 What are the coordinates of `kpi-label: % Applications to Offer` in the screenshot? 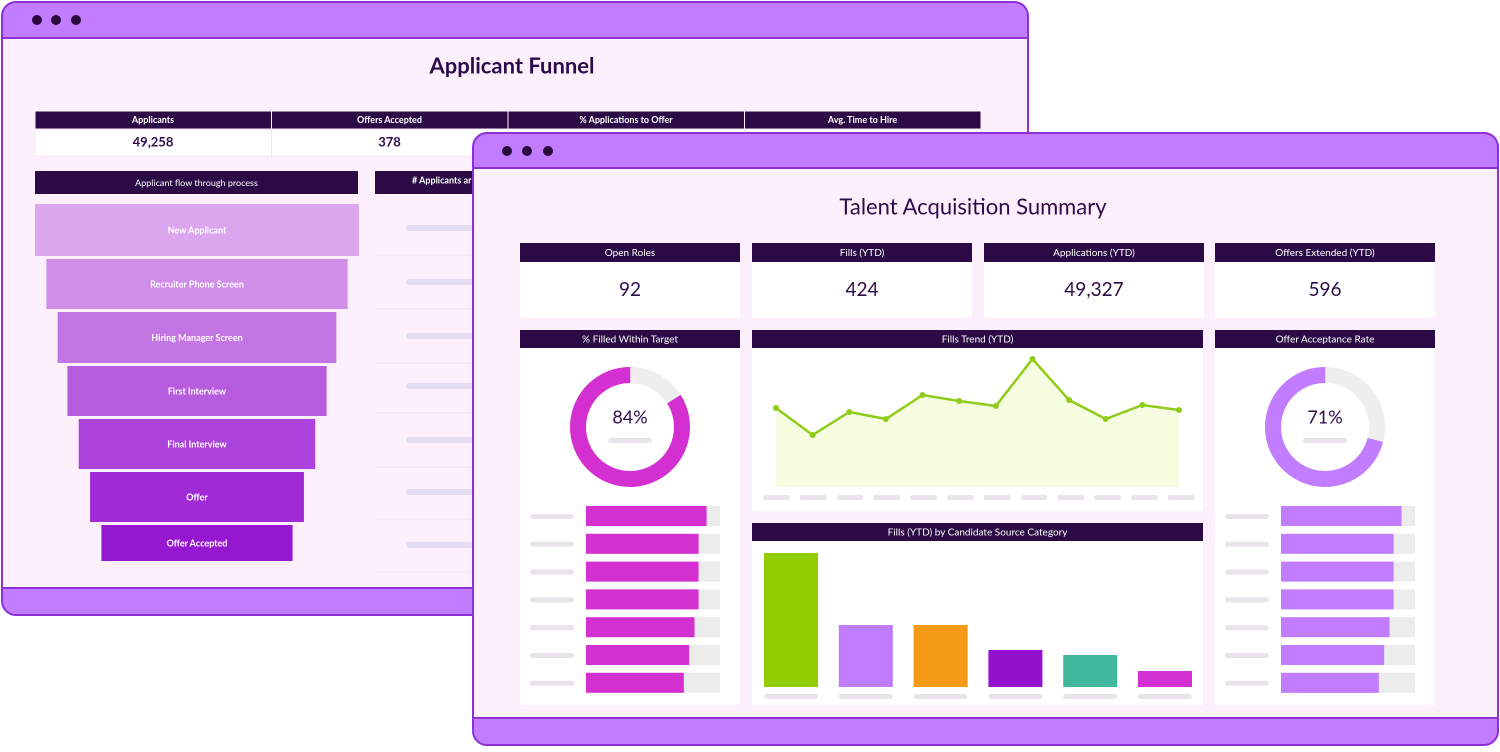 It's located at (626, 119).